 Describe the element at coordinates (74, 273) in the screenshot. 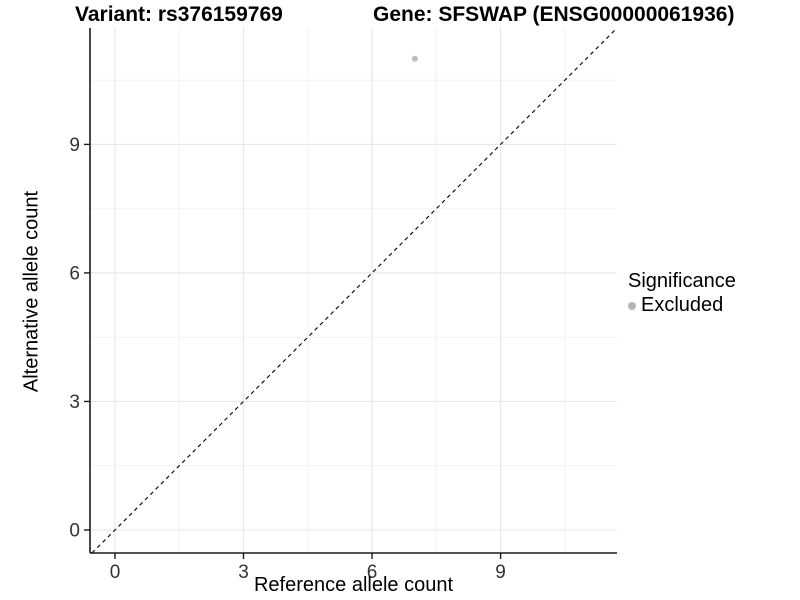

I see `y-tick-label: 6` at that location.